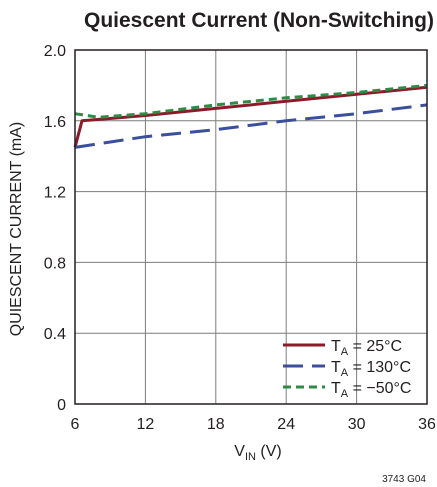 The width and height of the screenshot is (437, 487). I want to click on x-tick-labels: 6 12 18 24 30 36, so click(253, 424).